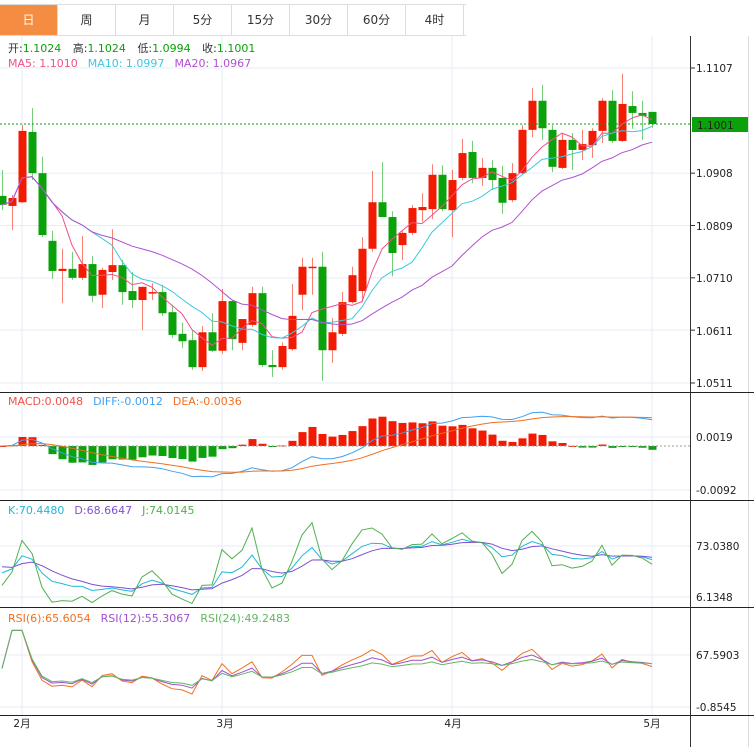 The width and height of the screenshot is (754, 747). Describe the element at coordinates (377, 20) in the screenshot. I see `tab-60min: 60分` at that location.